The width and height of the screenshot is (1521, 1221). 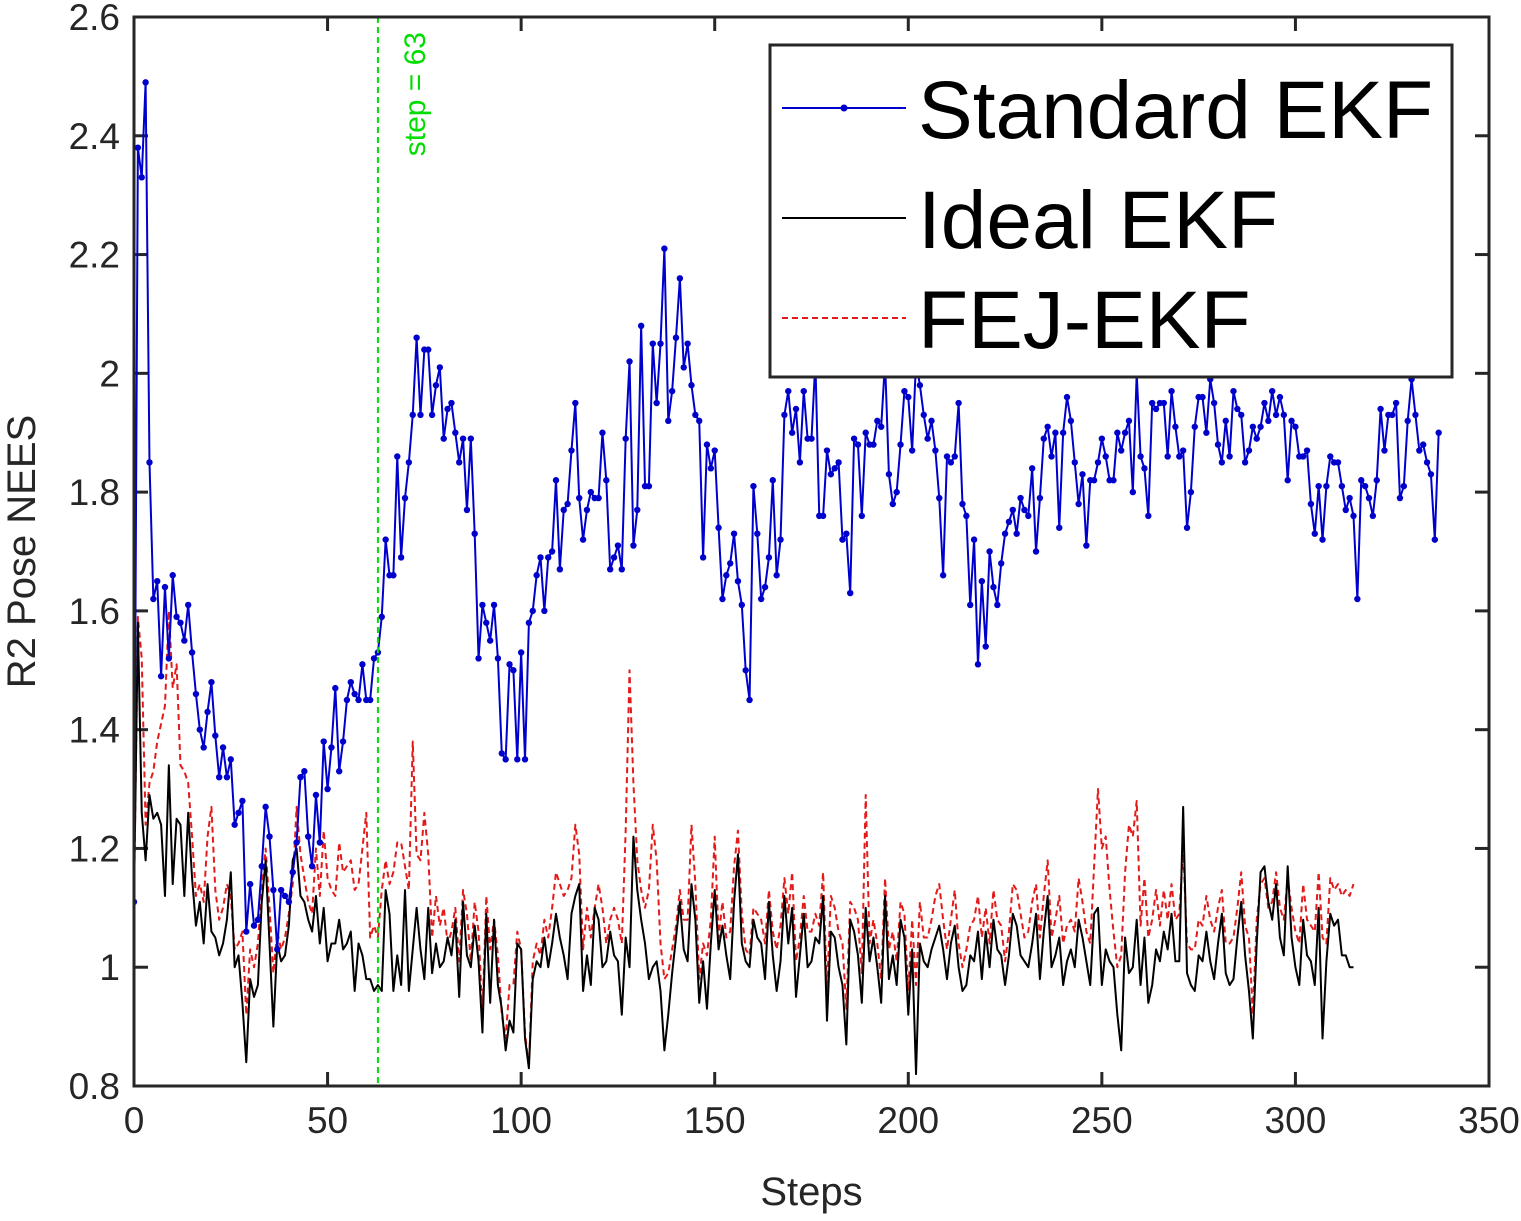 What do you see at coordinates (521, 1120) in the screenshot?
I see `x-tick-label: 100` at bounding box center [521, 1120].